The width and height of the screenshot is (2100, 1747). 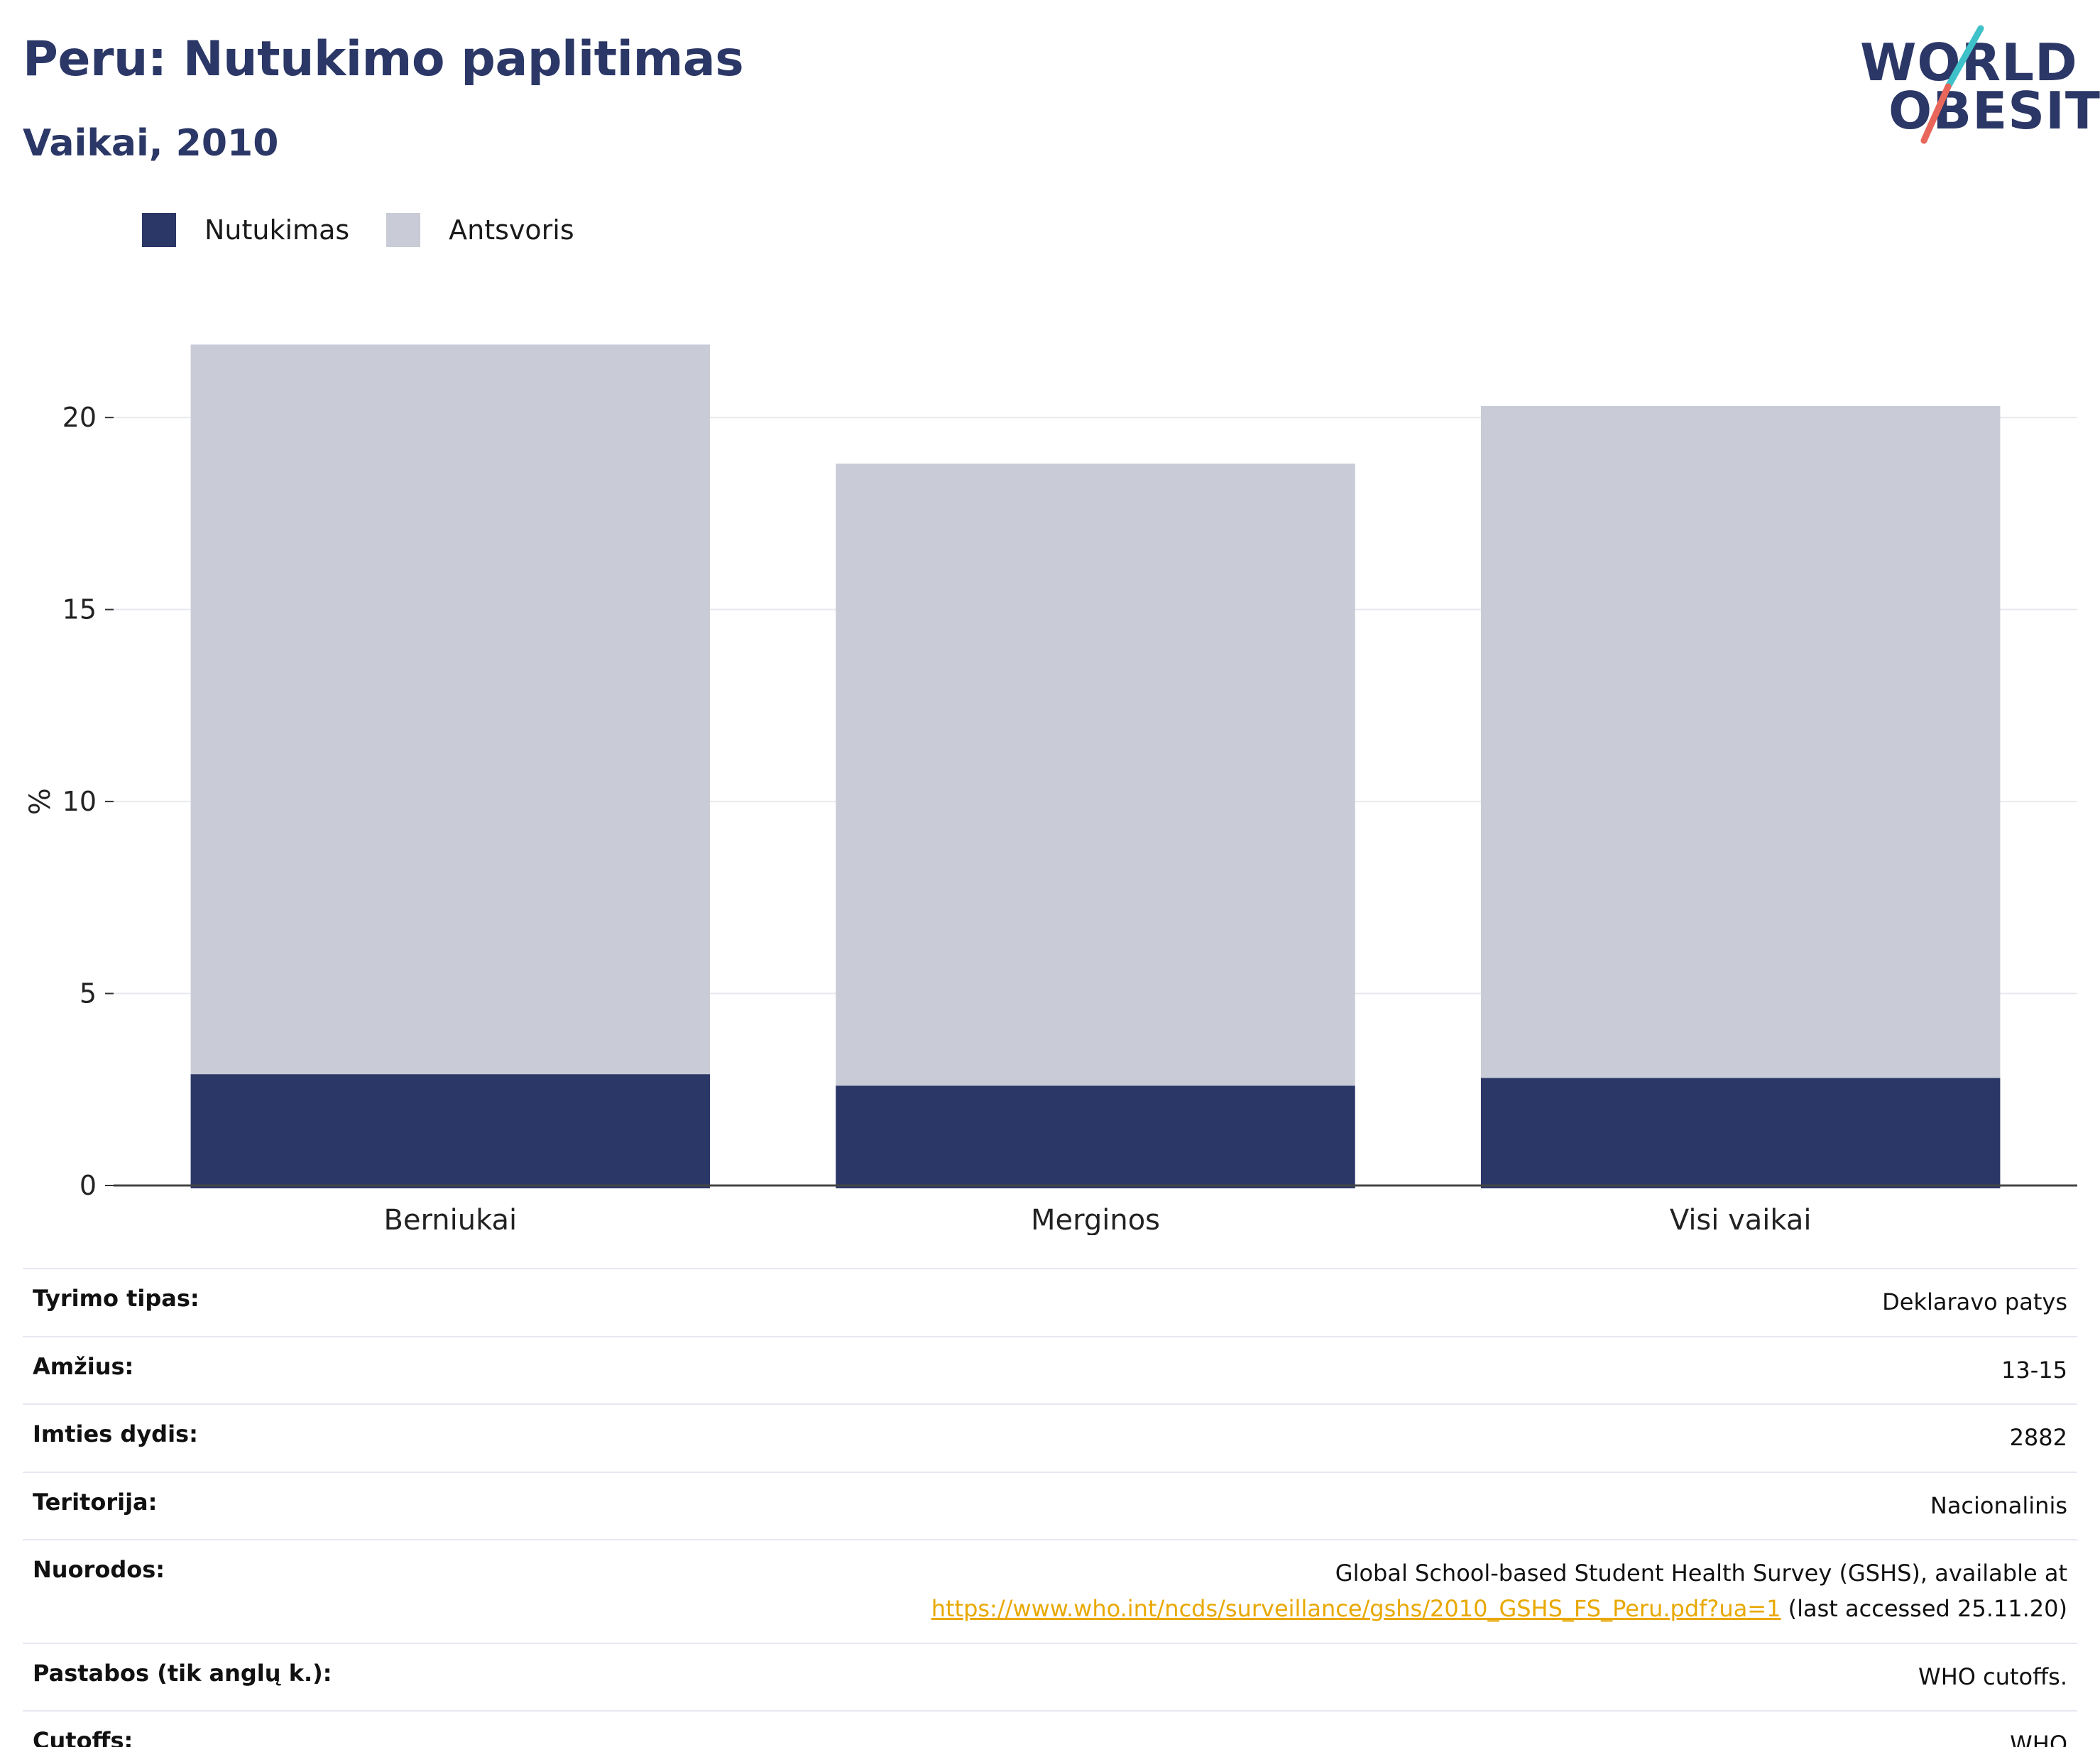 What do you see at coordinates (40, 801) in the screenshot?
I see `y-axis-label: %` at bounding box center [40, 801].